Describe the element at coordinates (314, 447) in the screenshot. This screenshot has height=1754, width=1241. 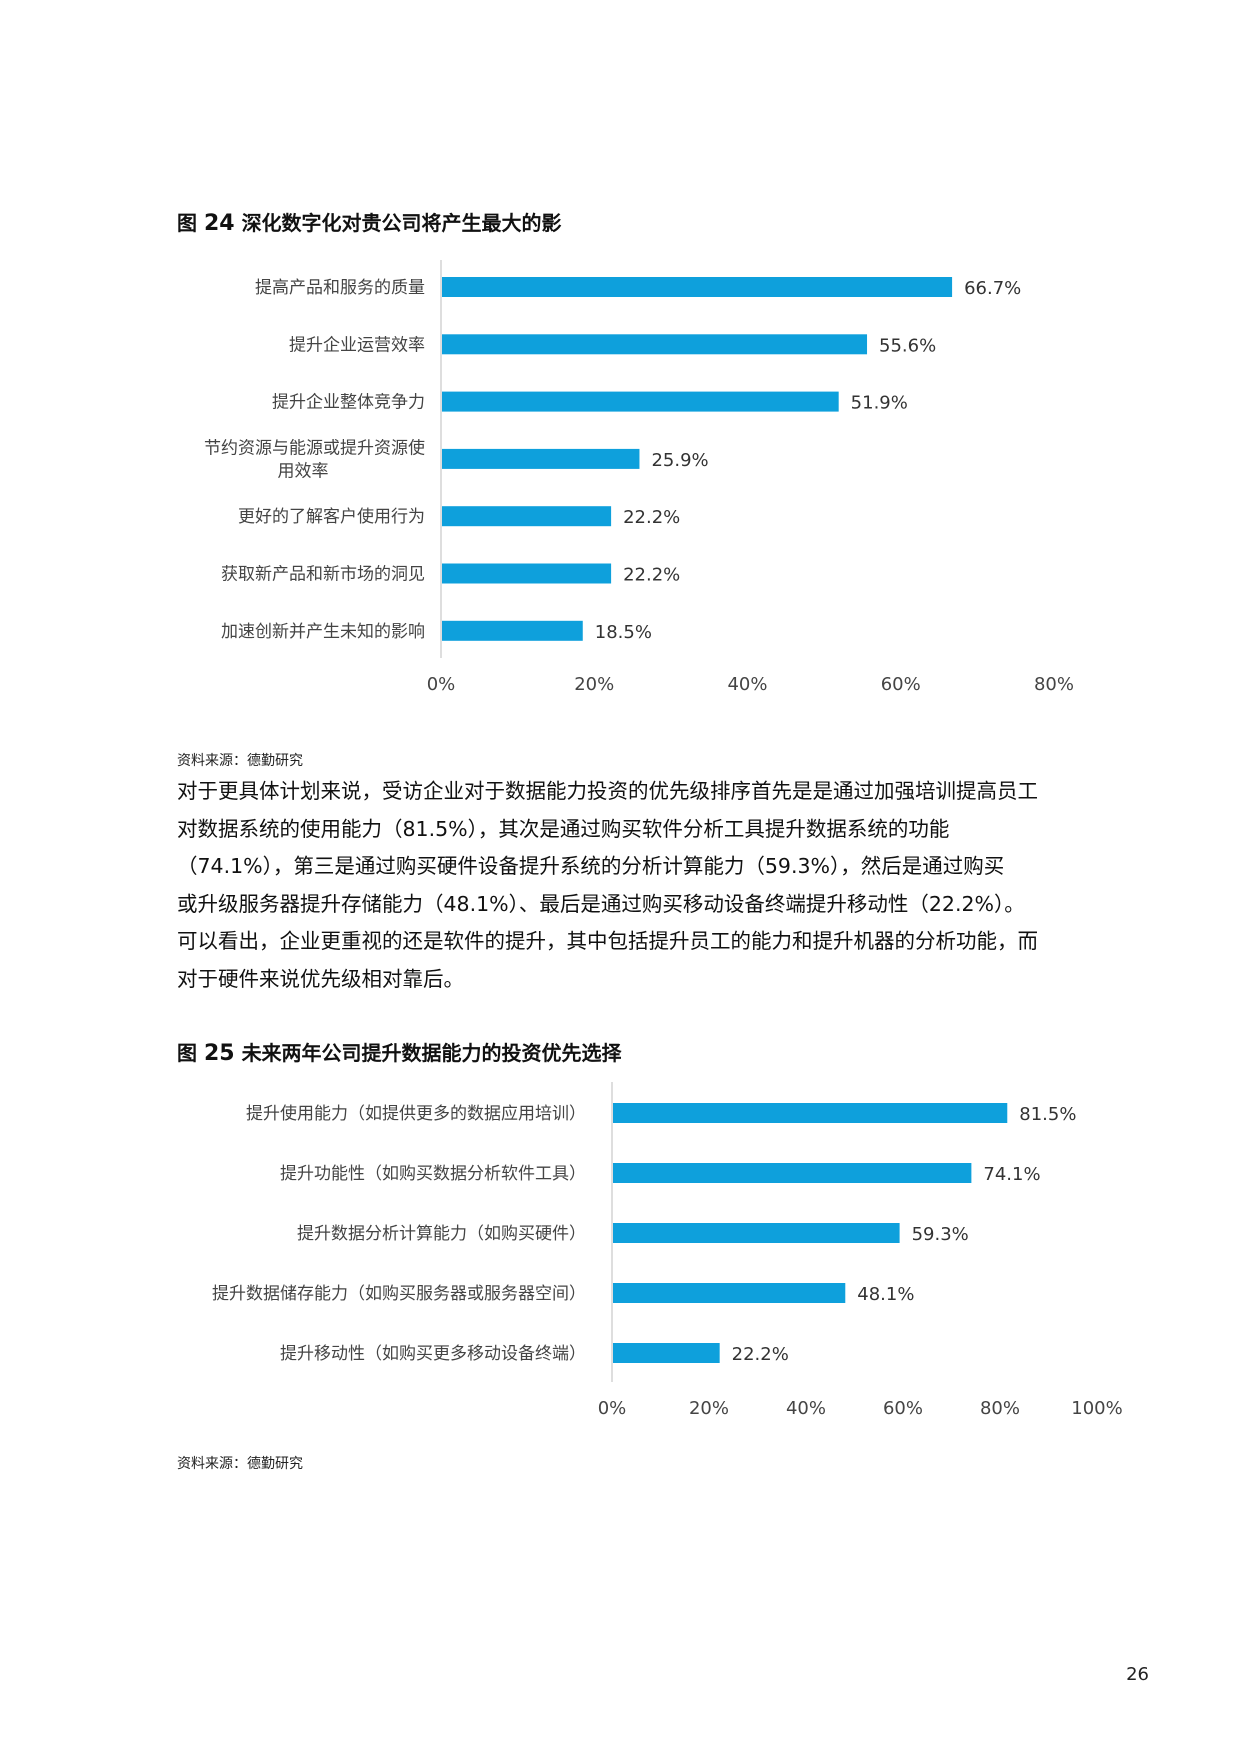
I see `category-label: 节约资源与能源或提升资源使` at that location.